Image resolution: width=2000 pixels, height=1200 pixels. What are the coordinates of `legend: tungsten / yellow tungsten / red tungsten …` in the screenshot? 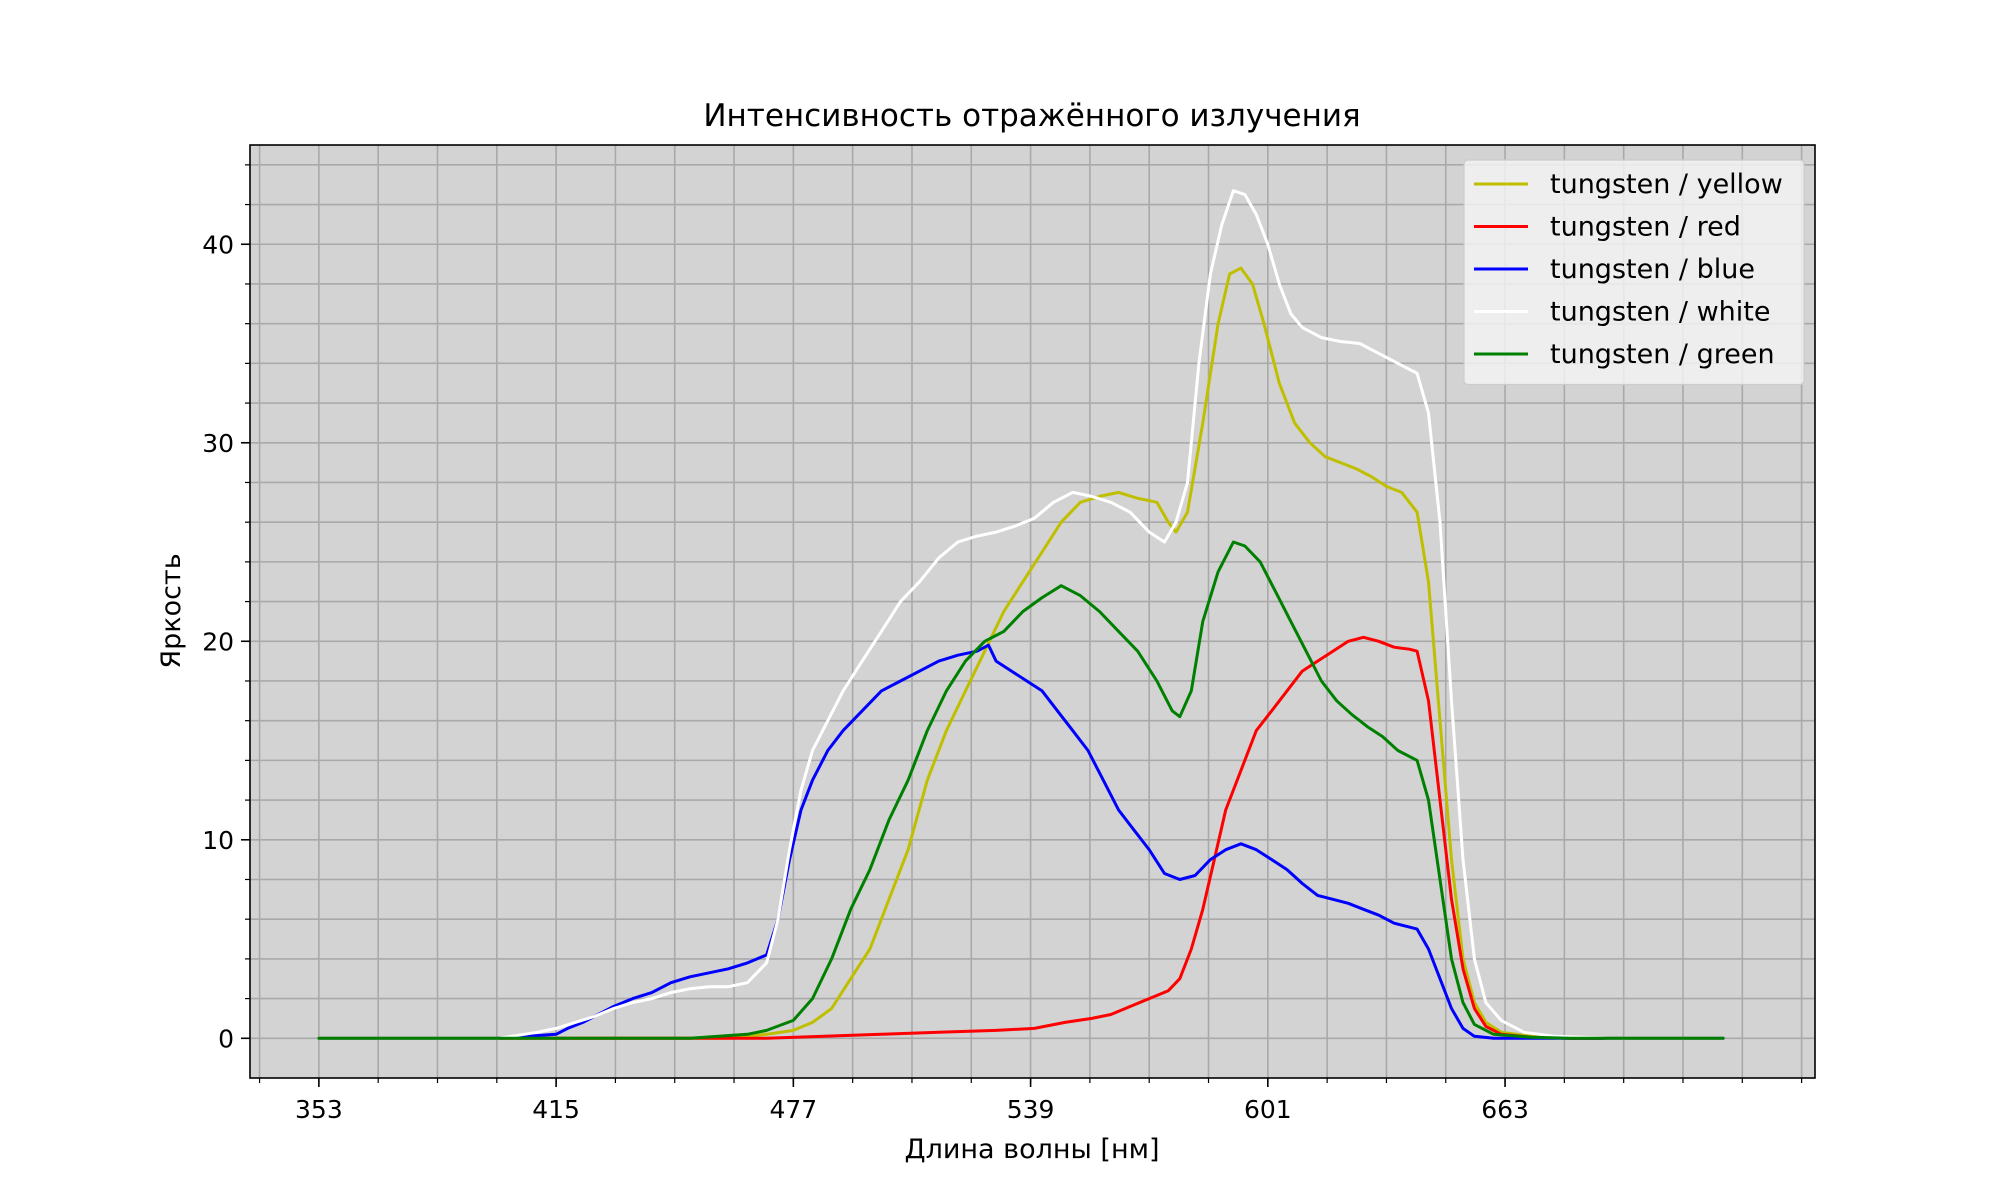 It's located at (1634, 272).